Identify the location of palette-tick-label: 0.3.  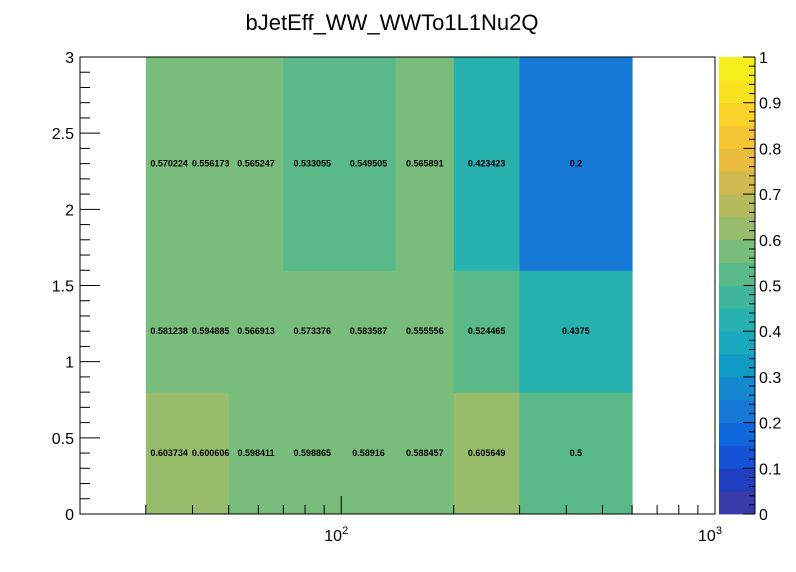
(770, 378).